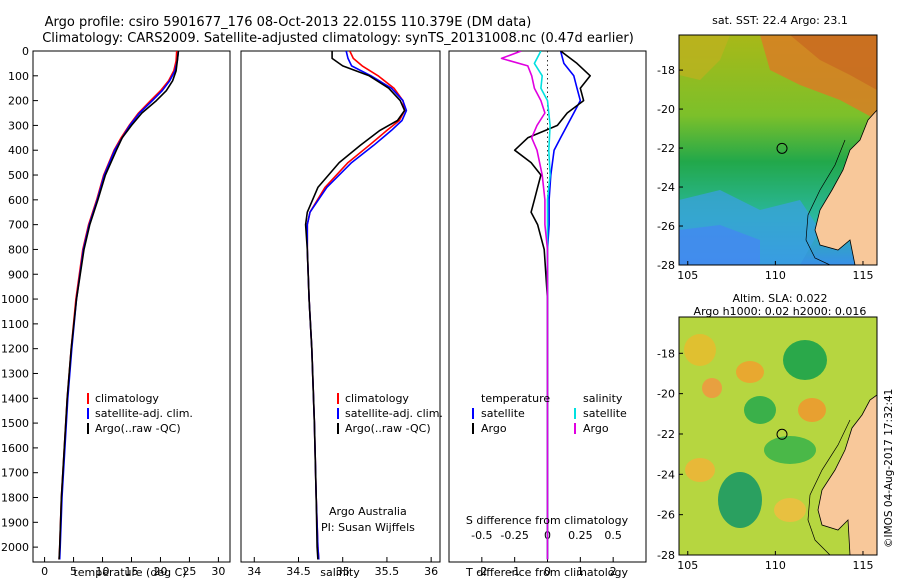 The height and width of the screenshot is (584, 900). What do you see at coordinates (780, 20) in the screenshot?
I see `sst-map-title: sat. SST: 22.4 Argo: 23.1` at bounding box center [780, 20].